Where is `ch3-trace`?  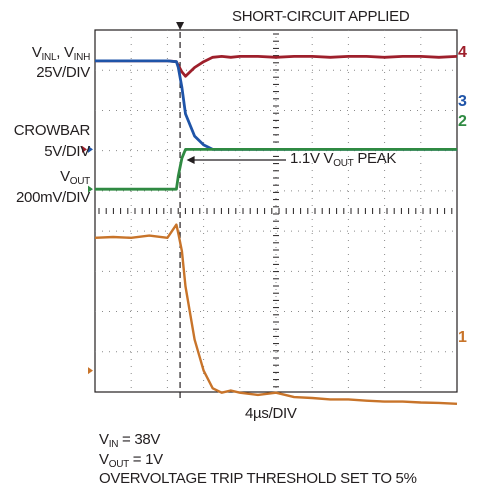 ch3-trace is located at coordinates (276, 105).